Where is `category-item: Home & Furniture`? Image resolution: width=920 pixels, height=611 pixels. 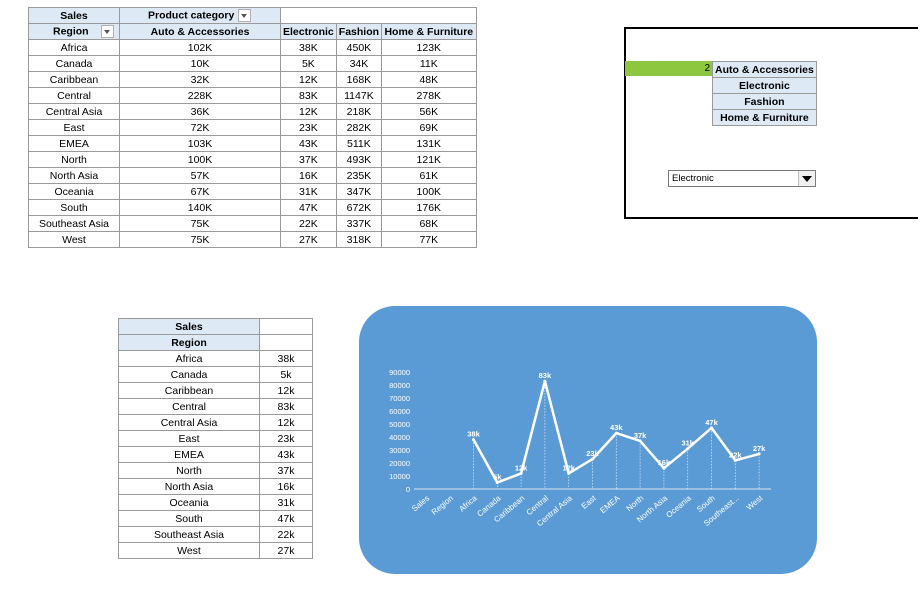
category-item: Home & Furniture is located at coordinates (764, 117).